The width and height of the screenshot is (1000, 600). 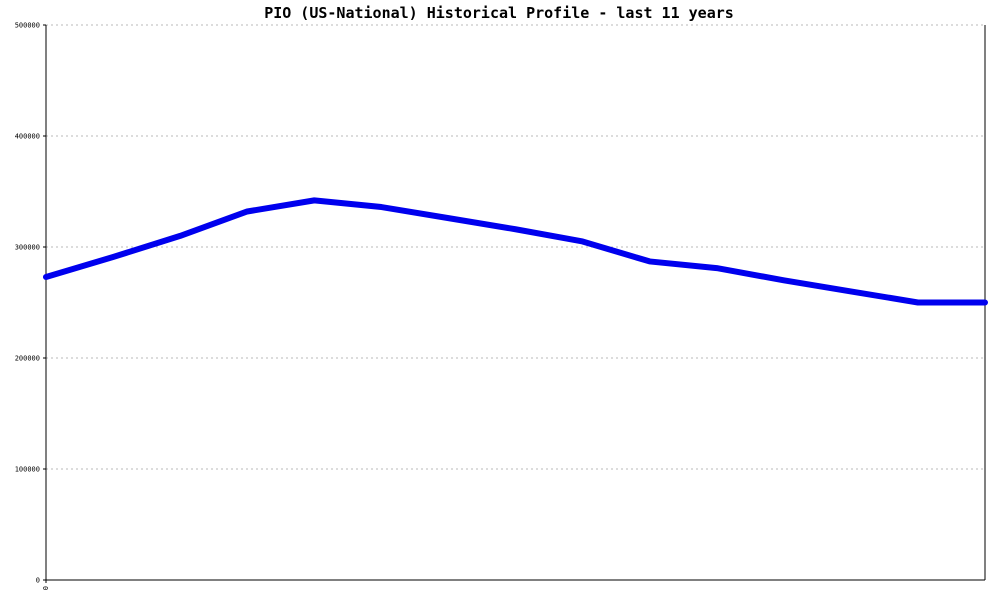 What do you see at coordinates (30, 303) in the screenshot?
I see `y-tick-labels: 0 100000 200000 300000 400000 500000` at bounding box center [30, 303].